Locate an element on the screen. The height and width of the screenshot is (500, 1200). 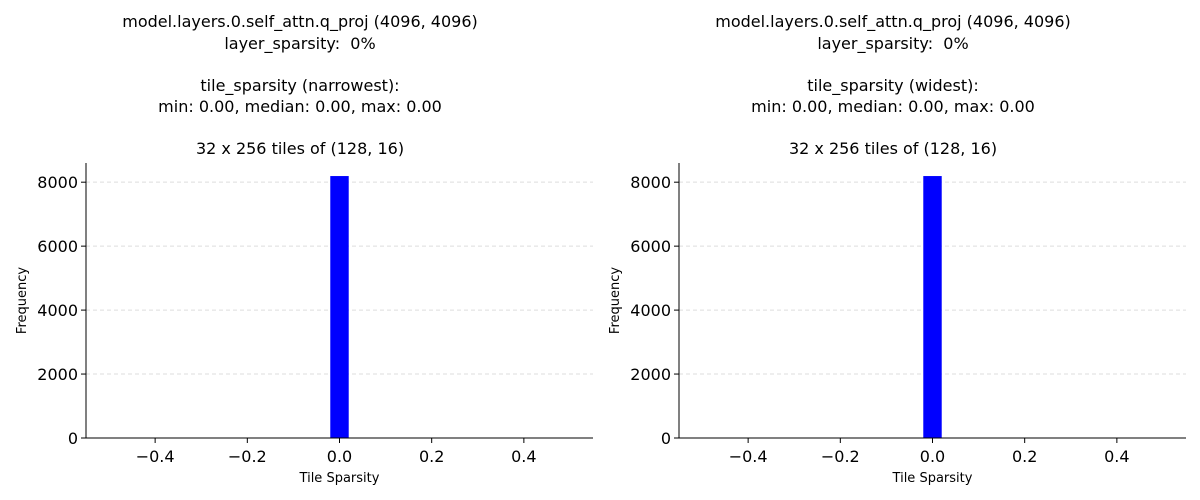
chart-title-line: tile_sparsity (widest): is located at coordinates (893, 85).